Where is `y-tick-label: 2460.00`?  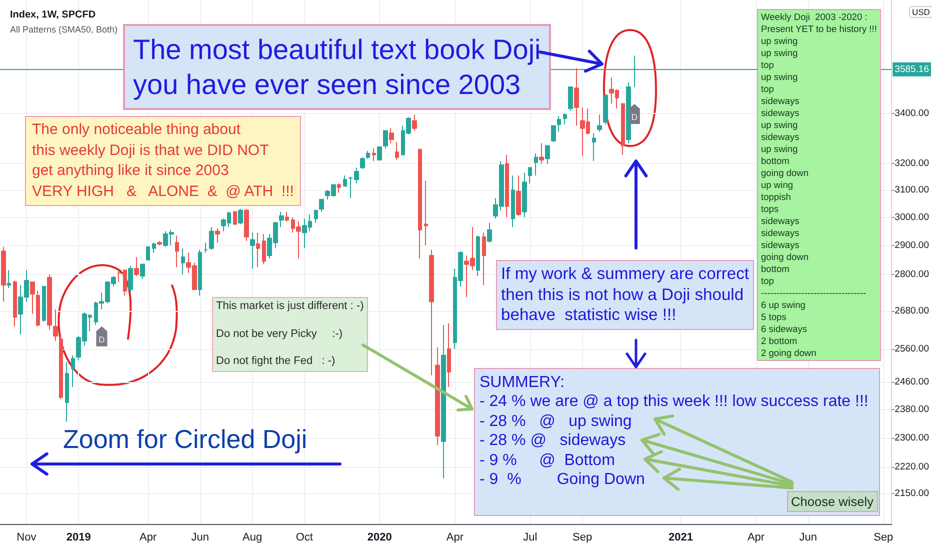
y-tick-label: 2460.00 is located at coordinates (912, 382).